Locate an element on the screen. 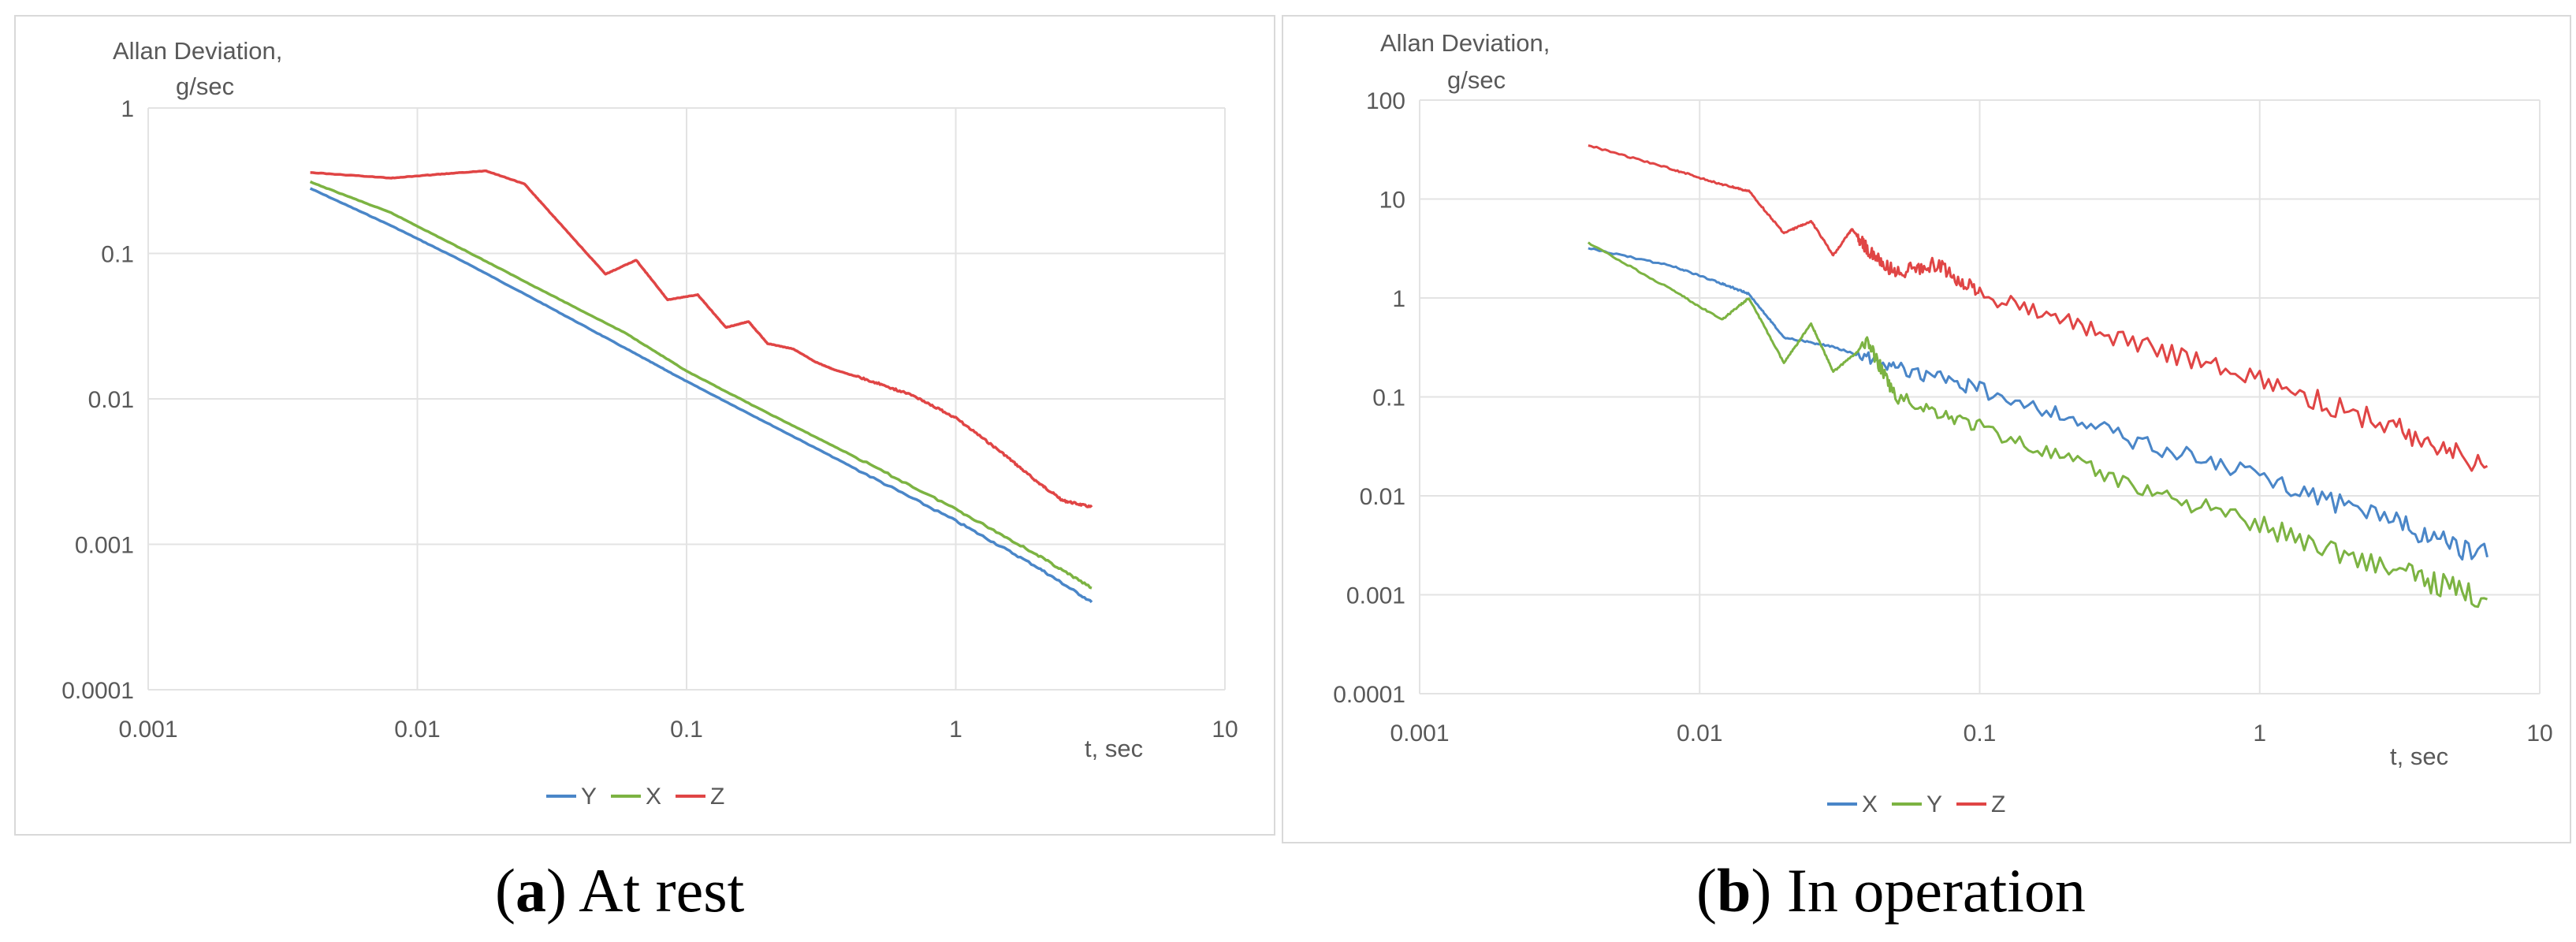  caption-b: (b) In operation is located at coordinates (1891, 891).